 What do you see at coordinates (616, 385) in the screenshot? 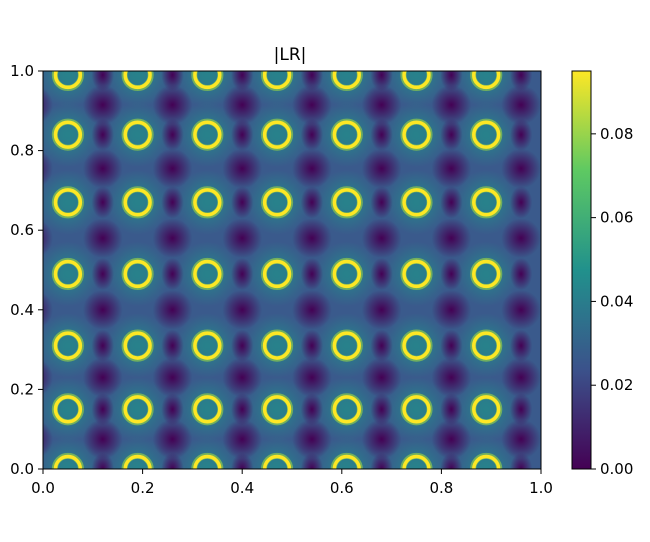
I see `colorbar-tick-label: 0.02` at bounding box center [616, 385].